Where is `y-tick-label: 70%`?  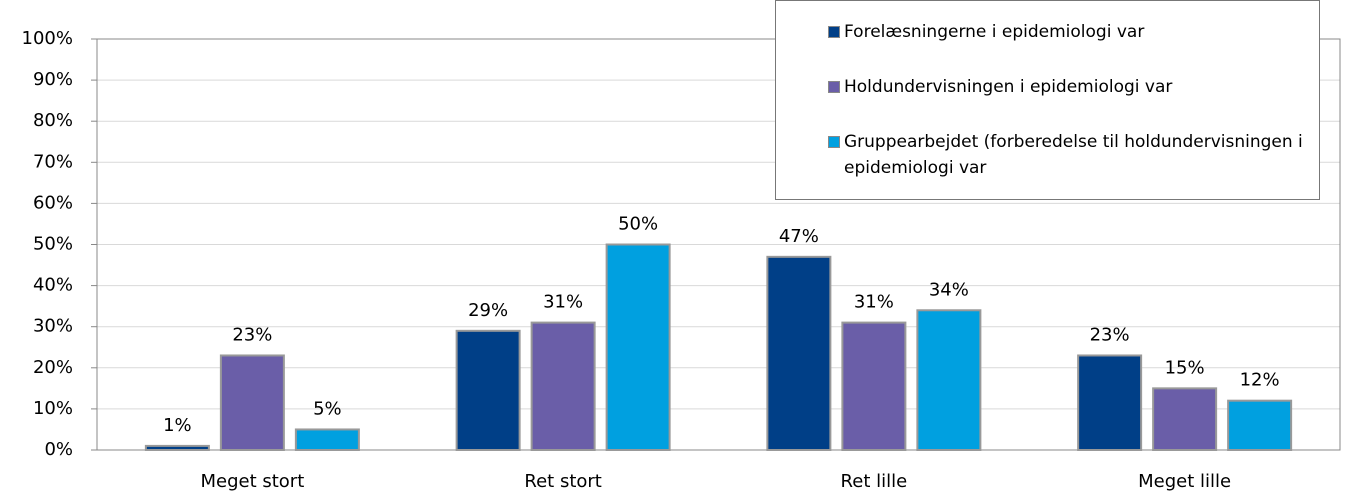
y-tick-label: 70% is located at coordinates (53, 161).